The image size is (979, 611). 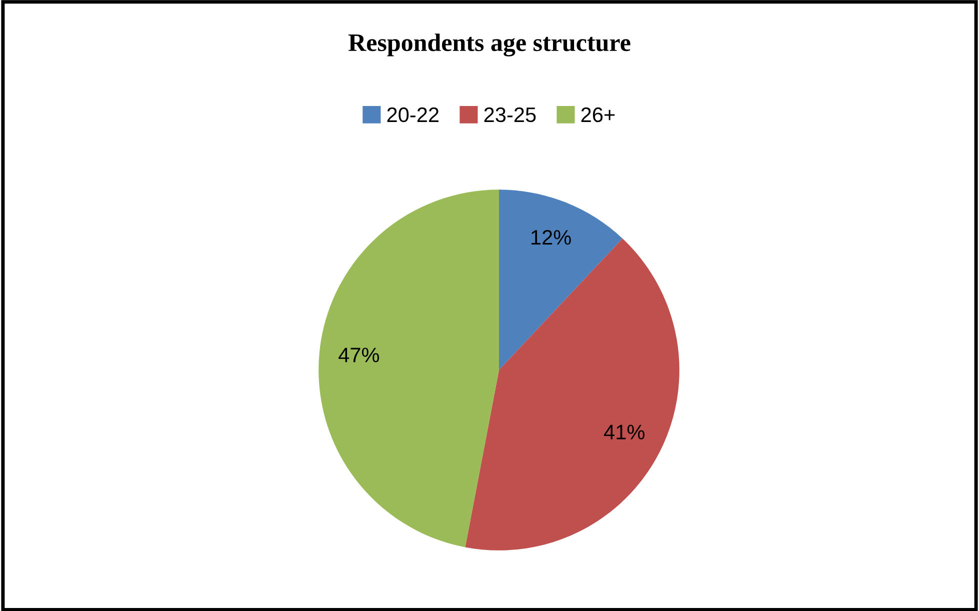 I want to click on data-label: 41%, so click(x=624, y=432).